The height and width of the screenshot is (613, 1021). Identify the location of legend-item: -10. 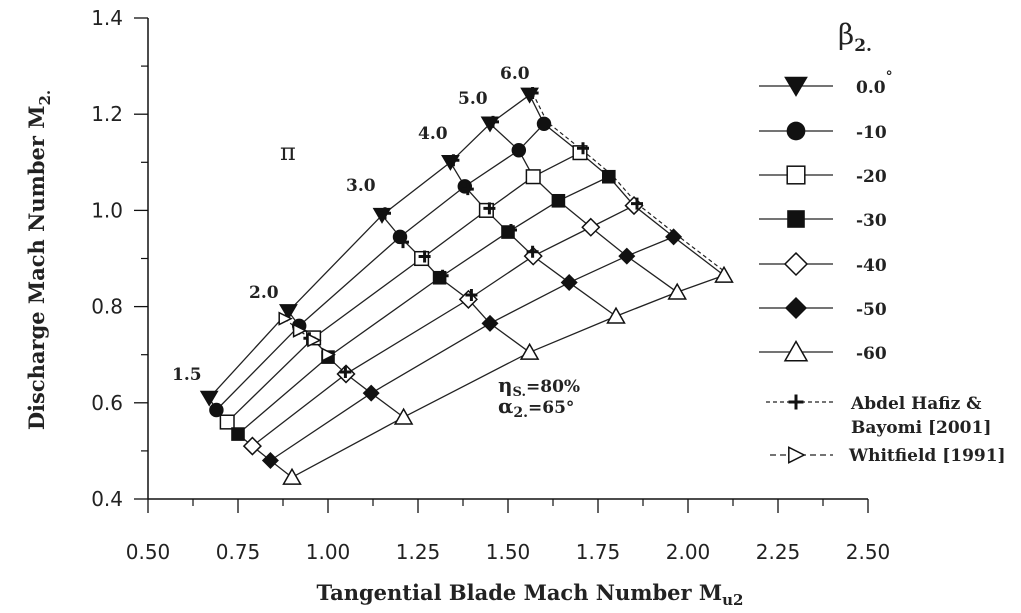
(823, 132).